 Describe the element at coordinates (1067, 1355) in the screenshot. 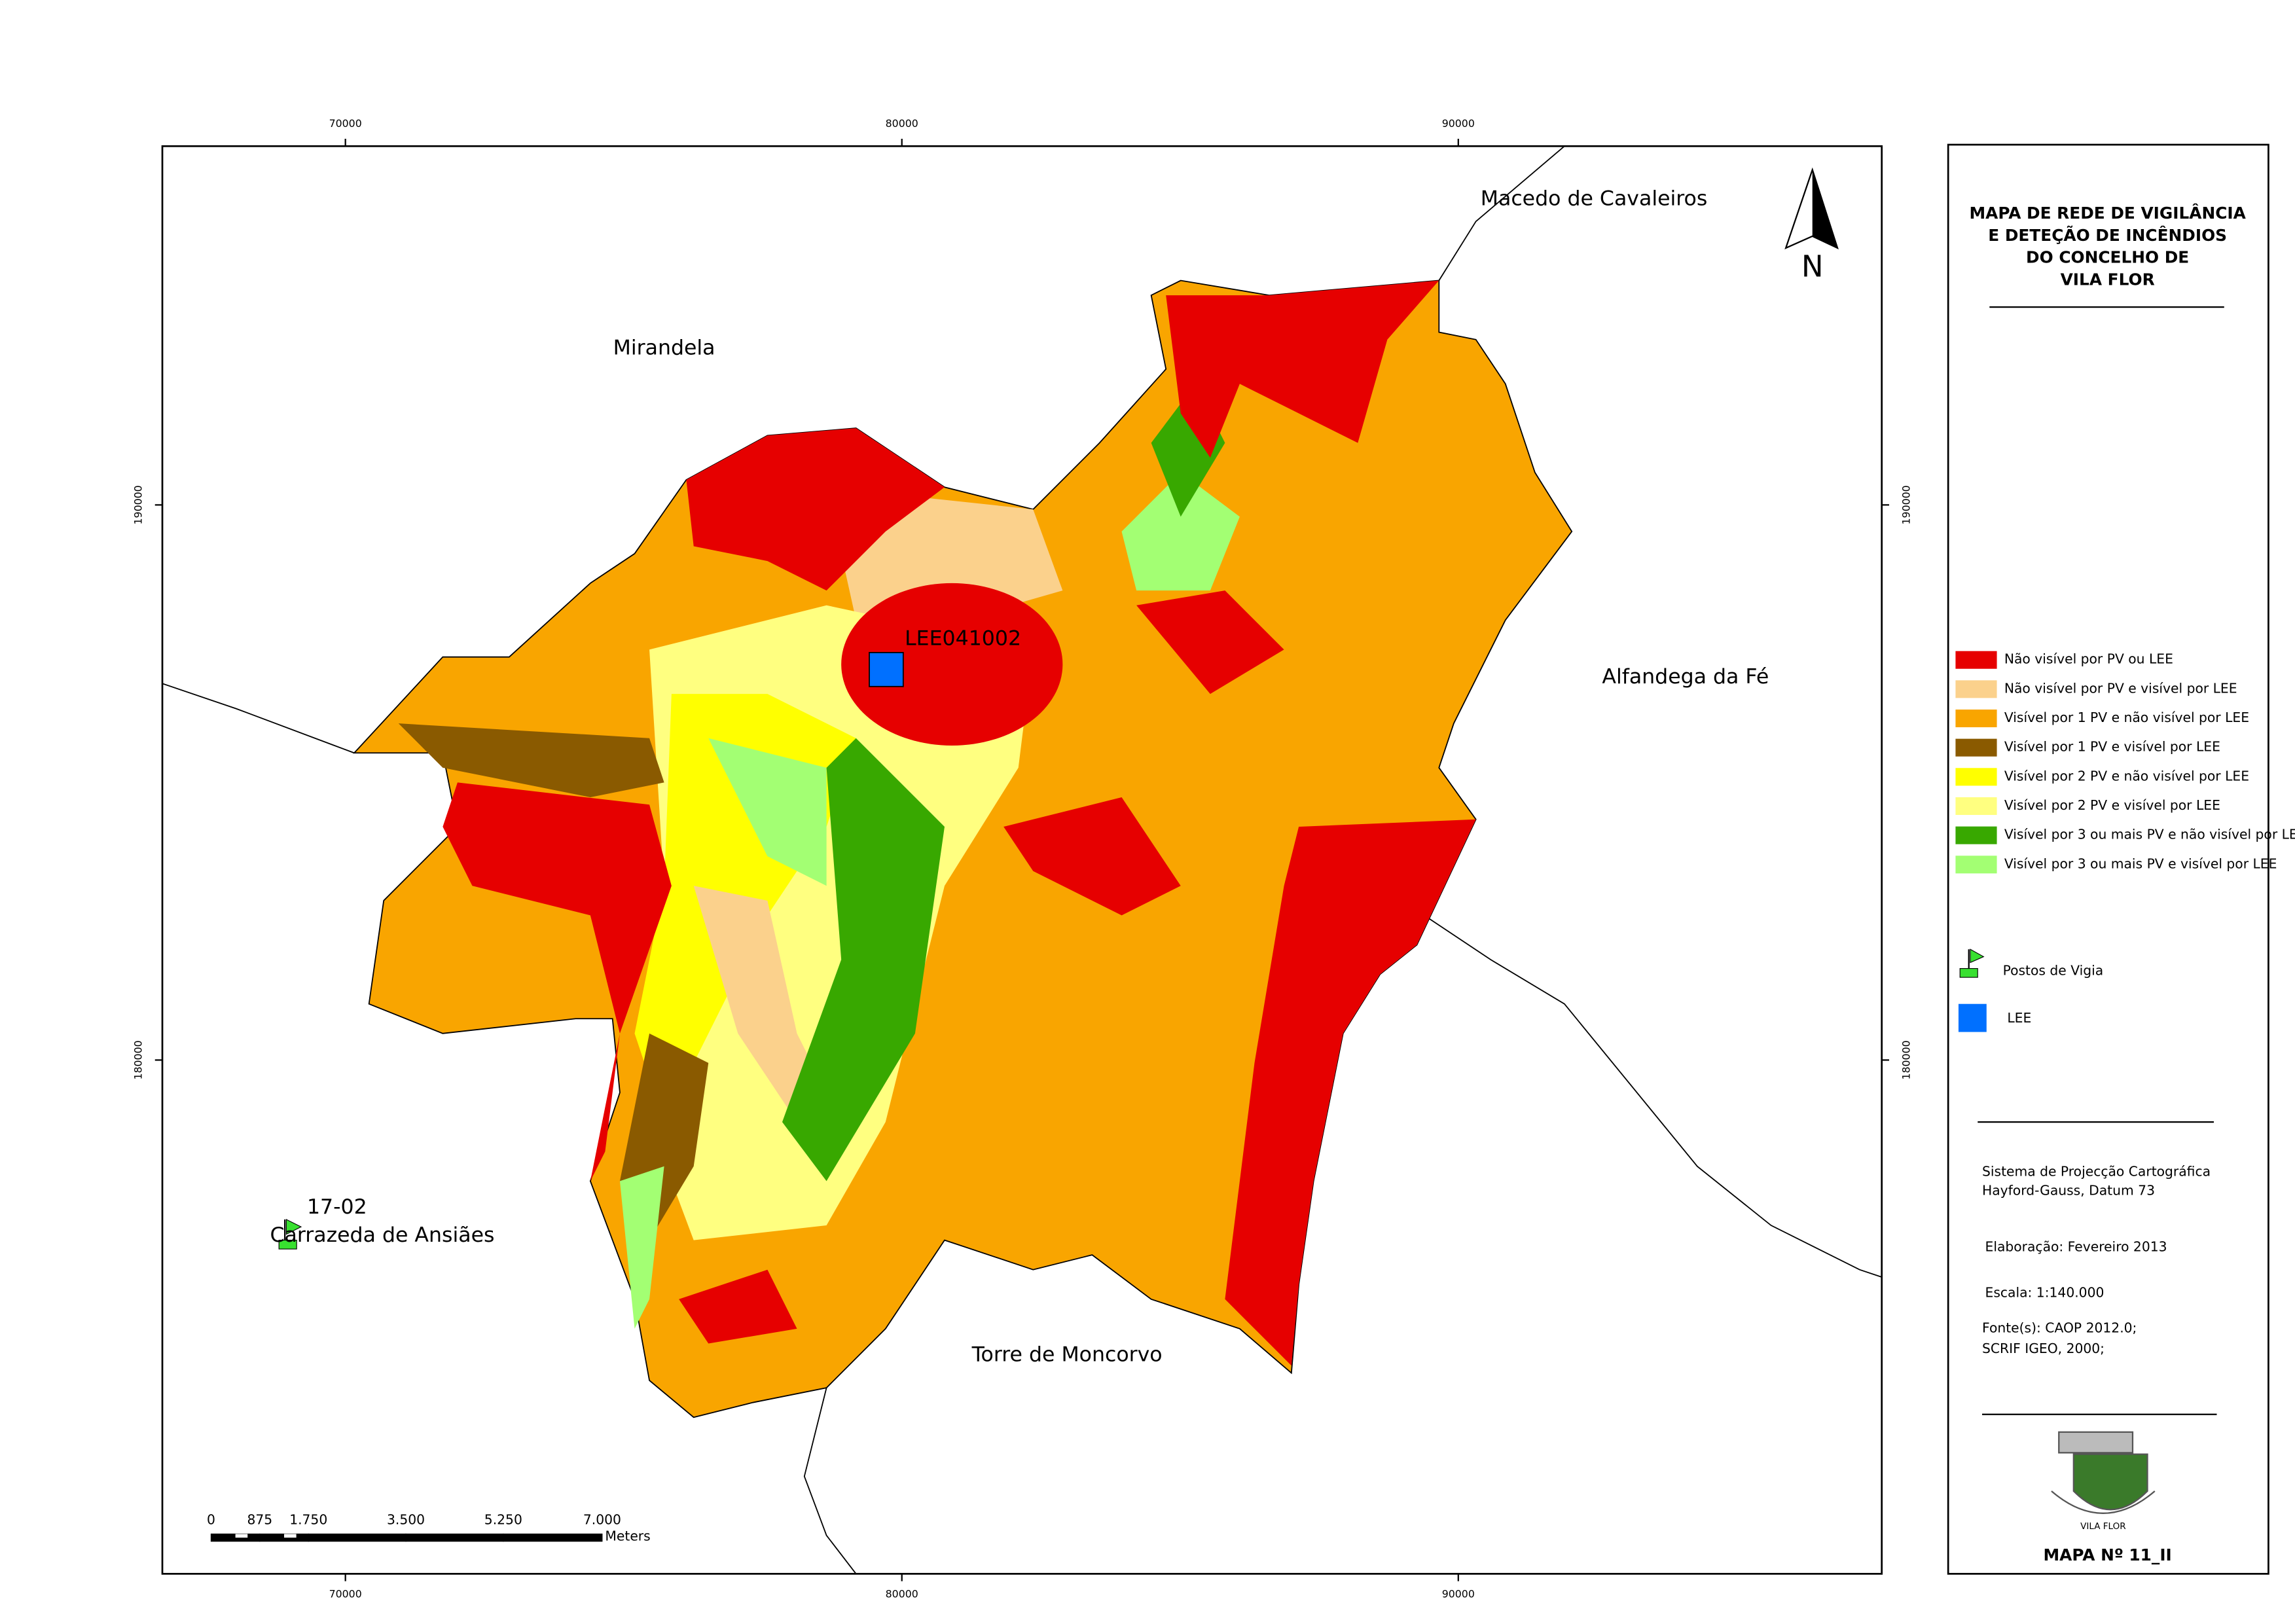

I see `place-label: Torre de Moncorvo` at that location.